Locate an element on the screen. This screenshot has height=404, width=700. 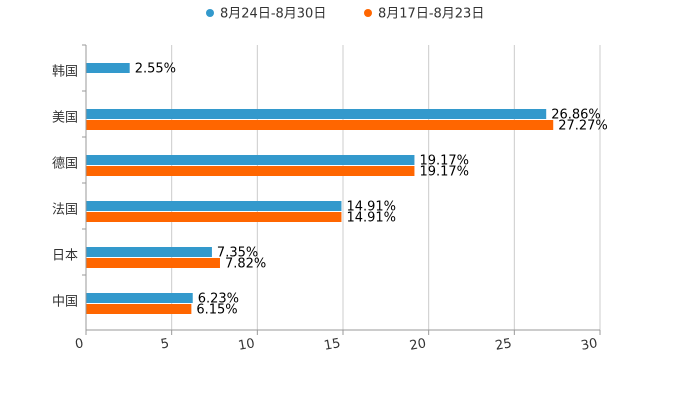
x-tick-label-25: 25 is located at coordinates (503, 345).